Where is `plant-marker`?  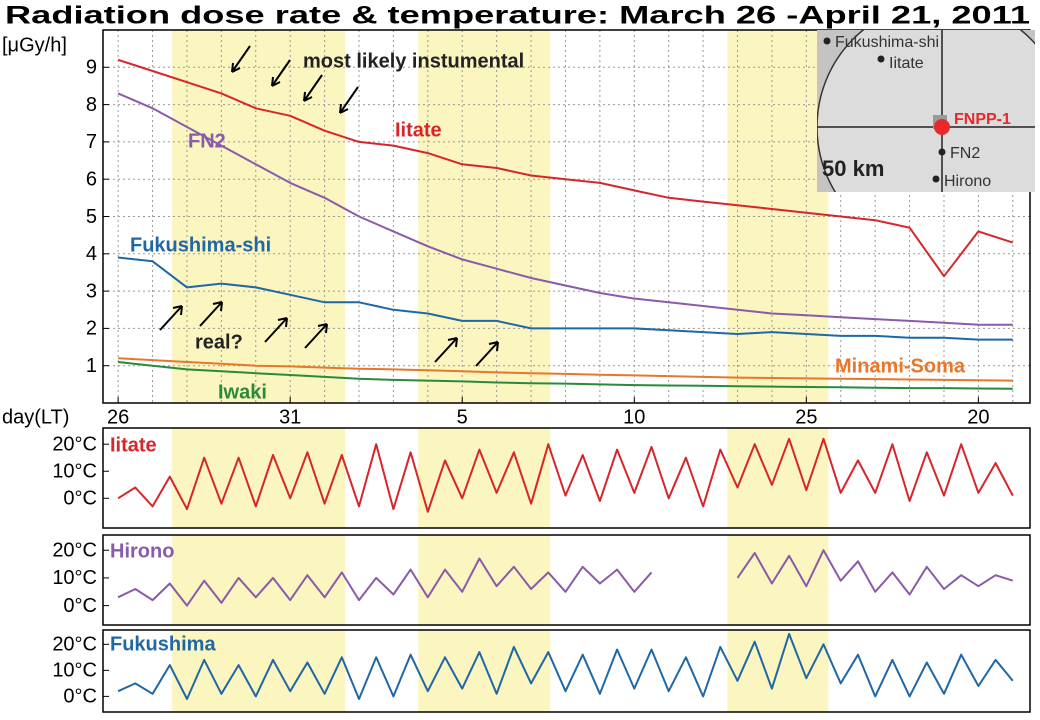
plant-marker is located at coordinates (942, 127).